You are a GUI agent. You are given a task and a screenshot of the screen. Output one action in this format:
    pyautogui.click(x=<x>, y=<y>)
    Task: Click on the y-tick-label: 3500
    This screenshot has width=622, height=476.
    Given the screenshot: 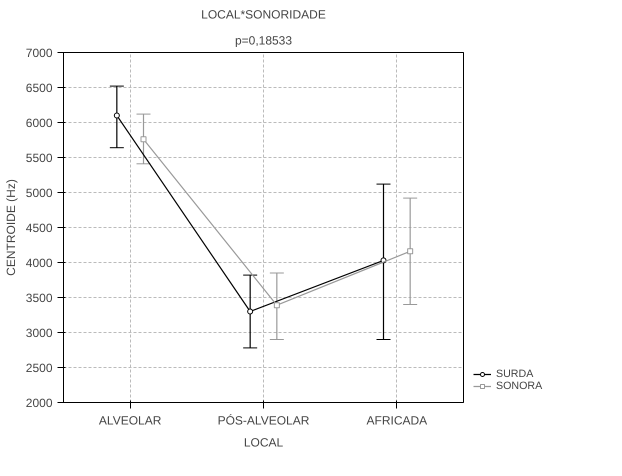 What is the action you would take?
    pyautogui.click(x=39, y=298)
    